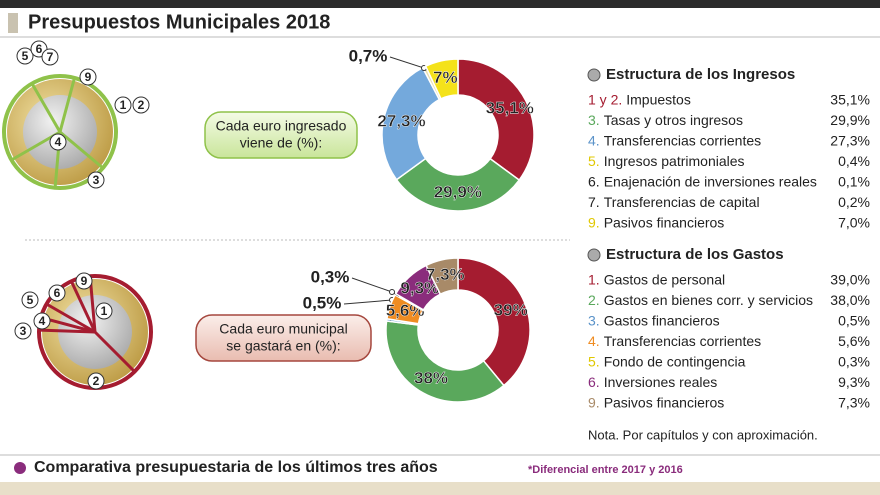 The image size is (880, 495). I want to click on data-label: 39%, so click(511, 310).